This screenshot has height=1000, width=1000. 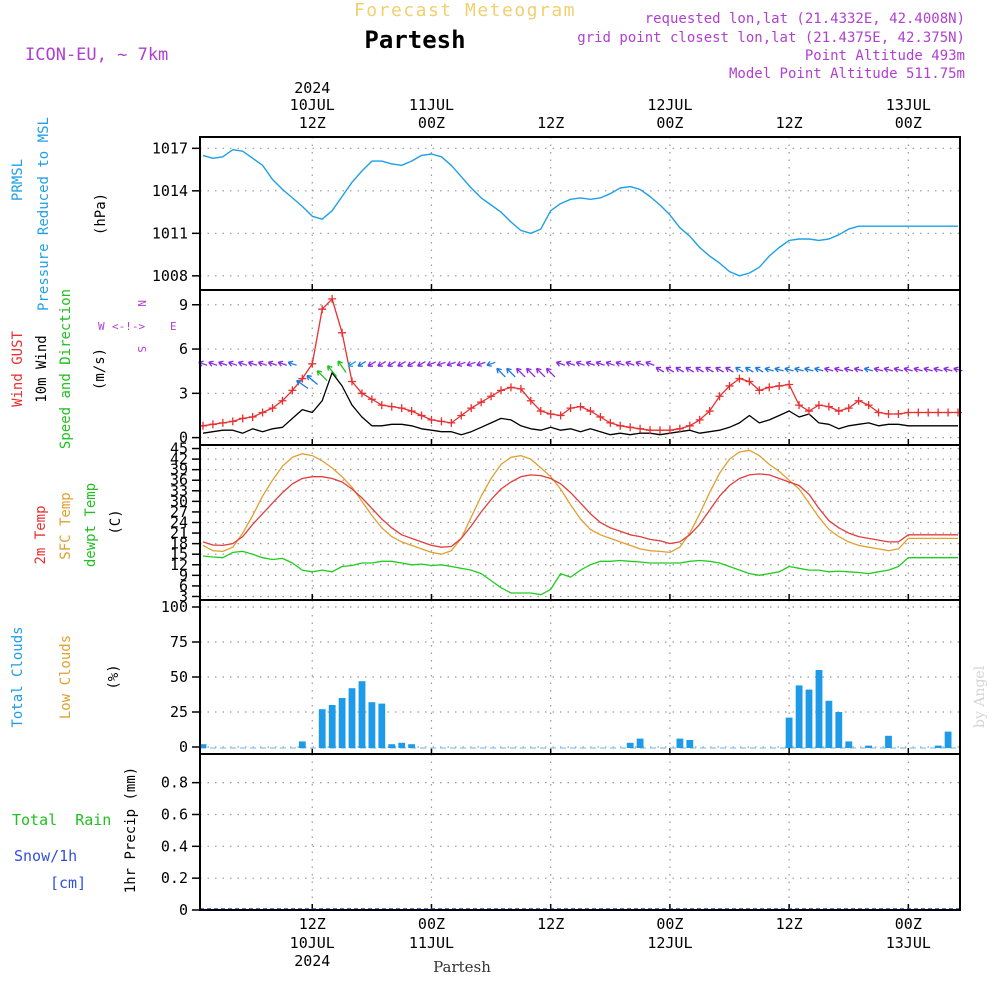 I want to click on clouds-ytick-label: 50, so click(x=179, y=677).